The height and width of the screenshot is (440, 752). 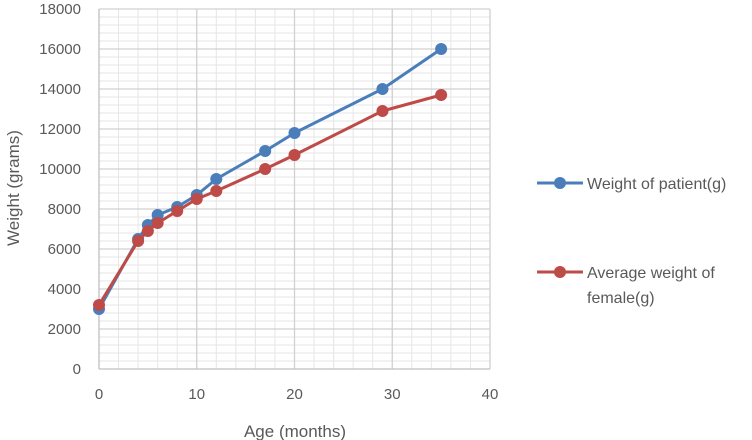 I want to click on x-tick-label: 40, so click(x=490, y=394).